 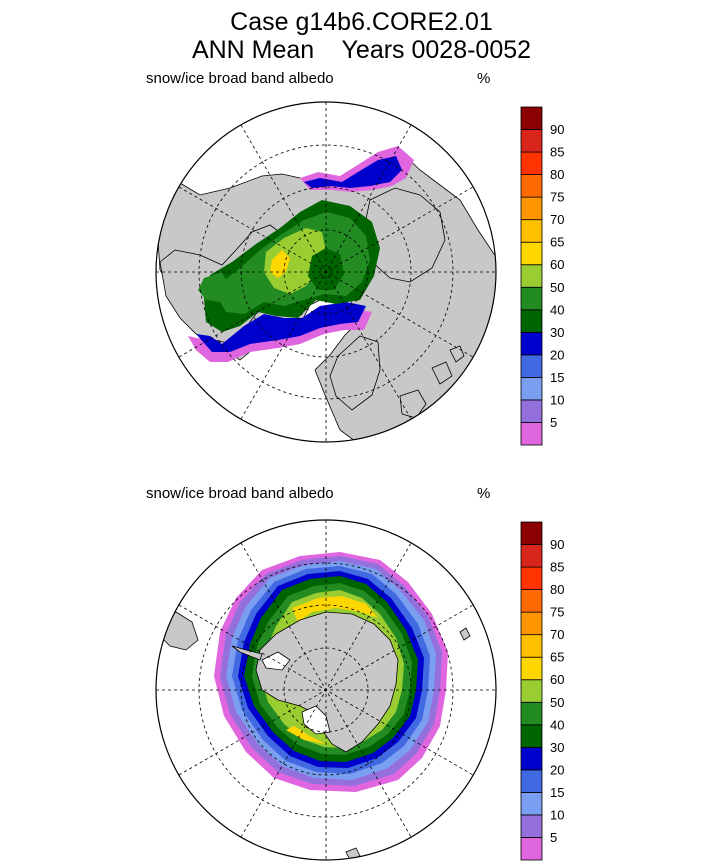 I want to click on south-colorbar-tick-label: 80, so click(x=557, y=589).